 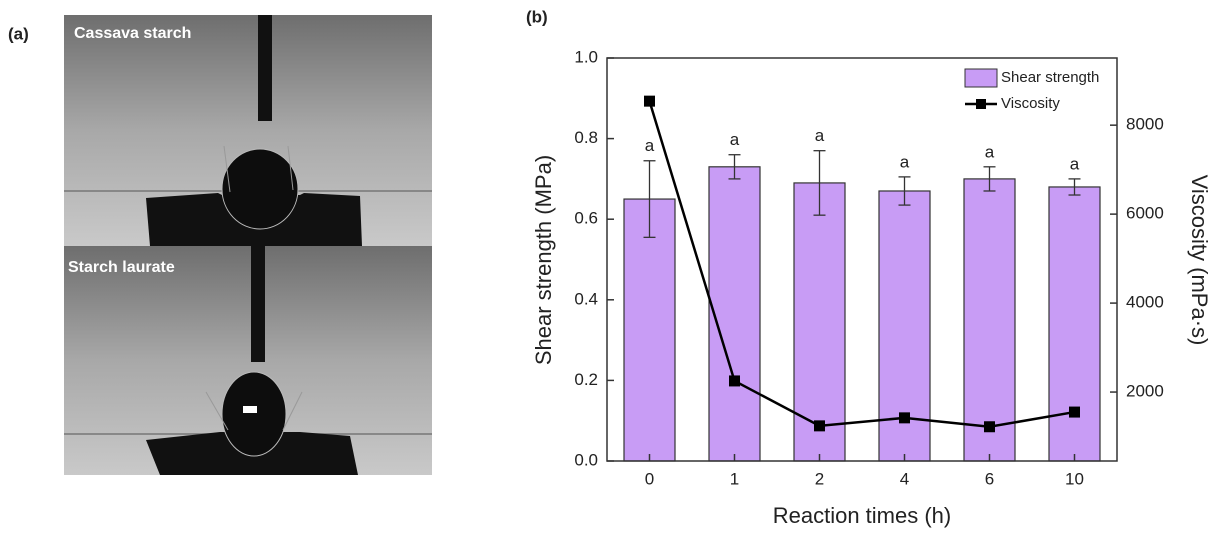 I want to click on x-axis-title: Reaction times (h), so click(x=862, y=515).